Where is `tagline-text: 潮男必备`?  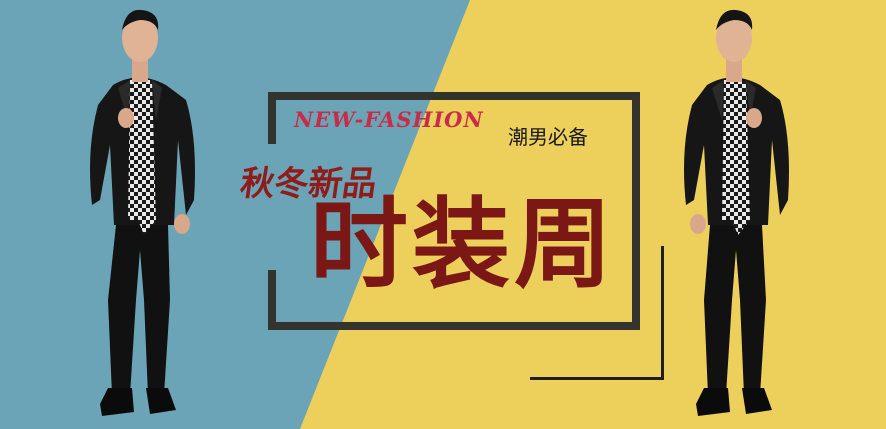
tagline-text: 潮男必备 is located at coordinates (548, 137).